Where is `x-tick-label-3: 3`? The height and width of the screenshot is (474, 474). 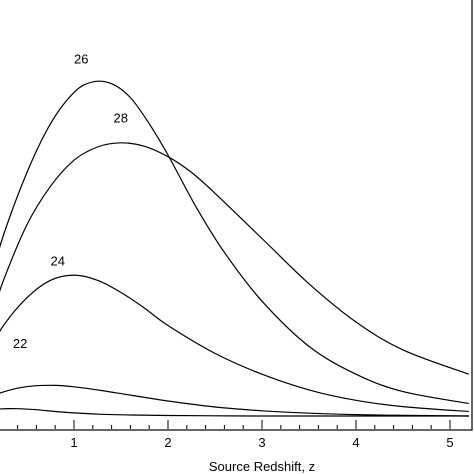
x-tick-label-3: 3 is located at coordinates (261, 442).